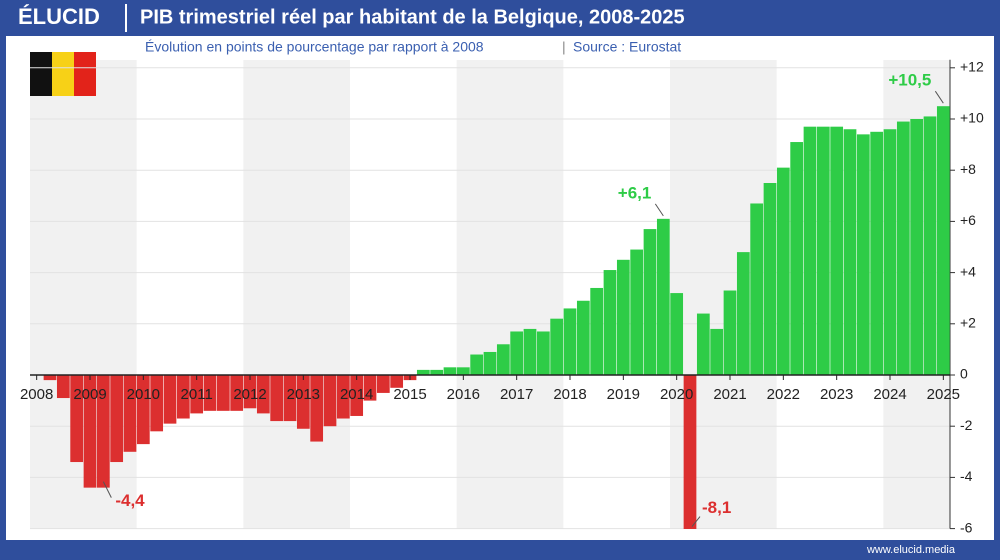 The height and width of the screenshot is (560, 1000). Describe the element at coordinates (968, 323) in the screenshot. I see `y-tick-label: +2` at that location.